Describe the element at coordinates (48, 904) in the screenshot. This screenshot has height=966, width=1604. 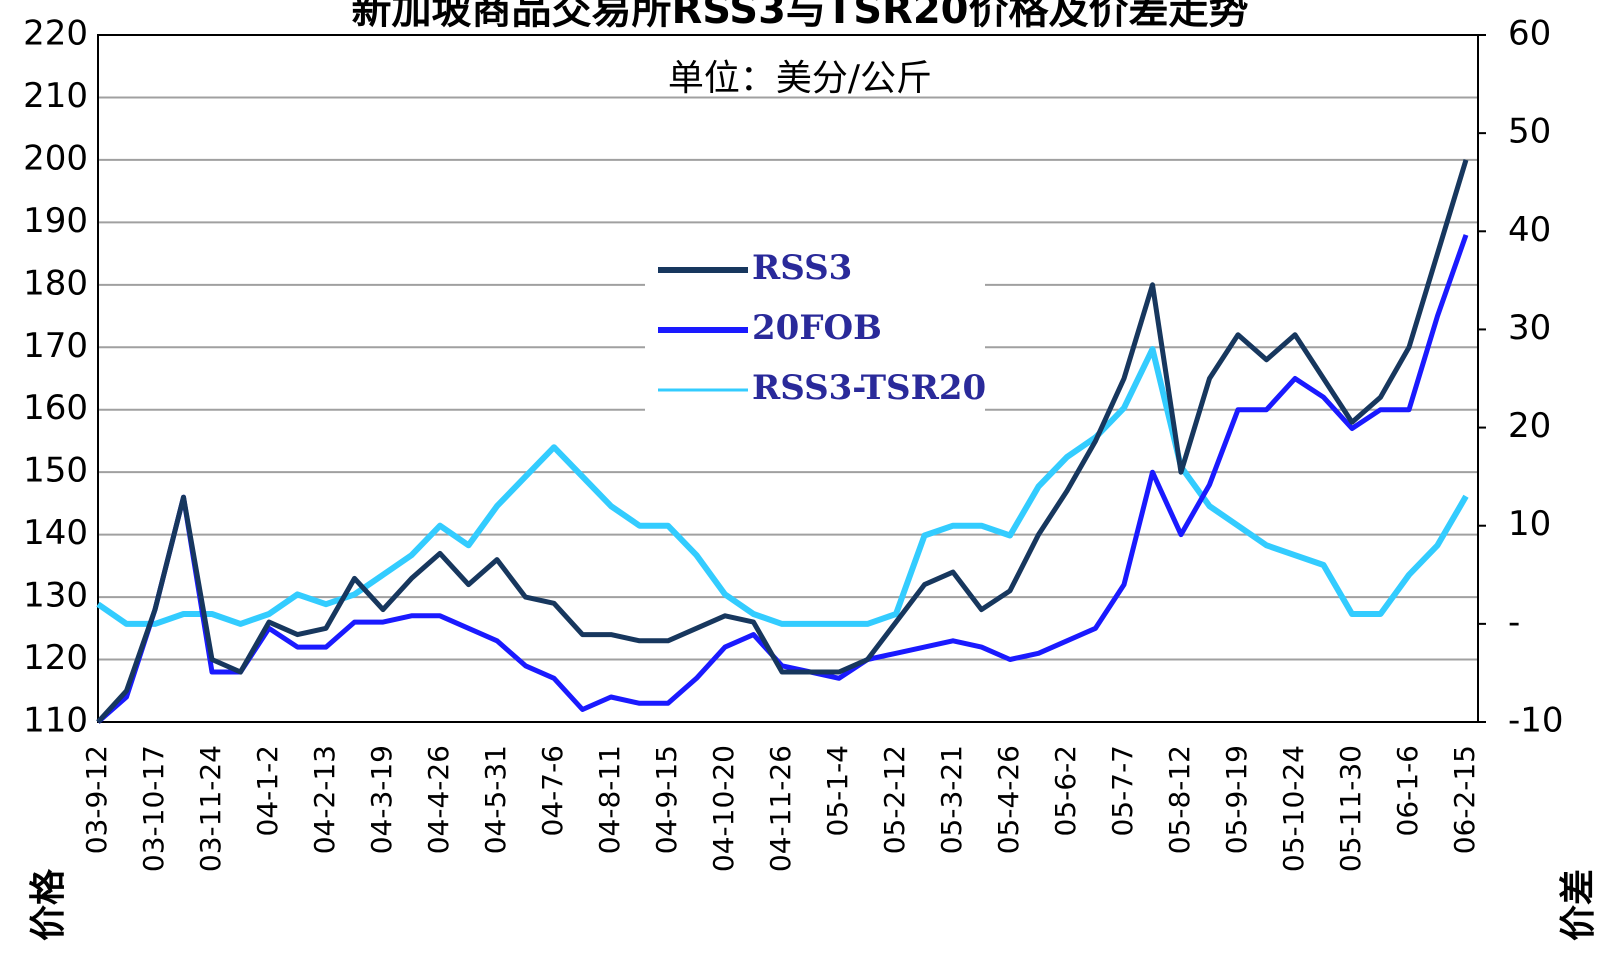
I see `y-axis-label: 价格` at that location.